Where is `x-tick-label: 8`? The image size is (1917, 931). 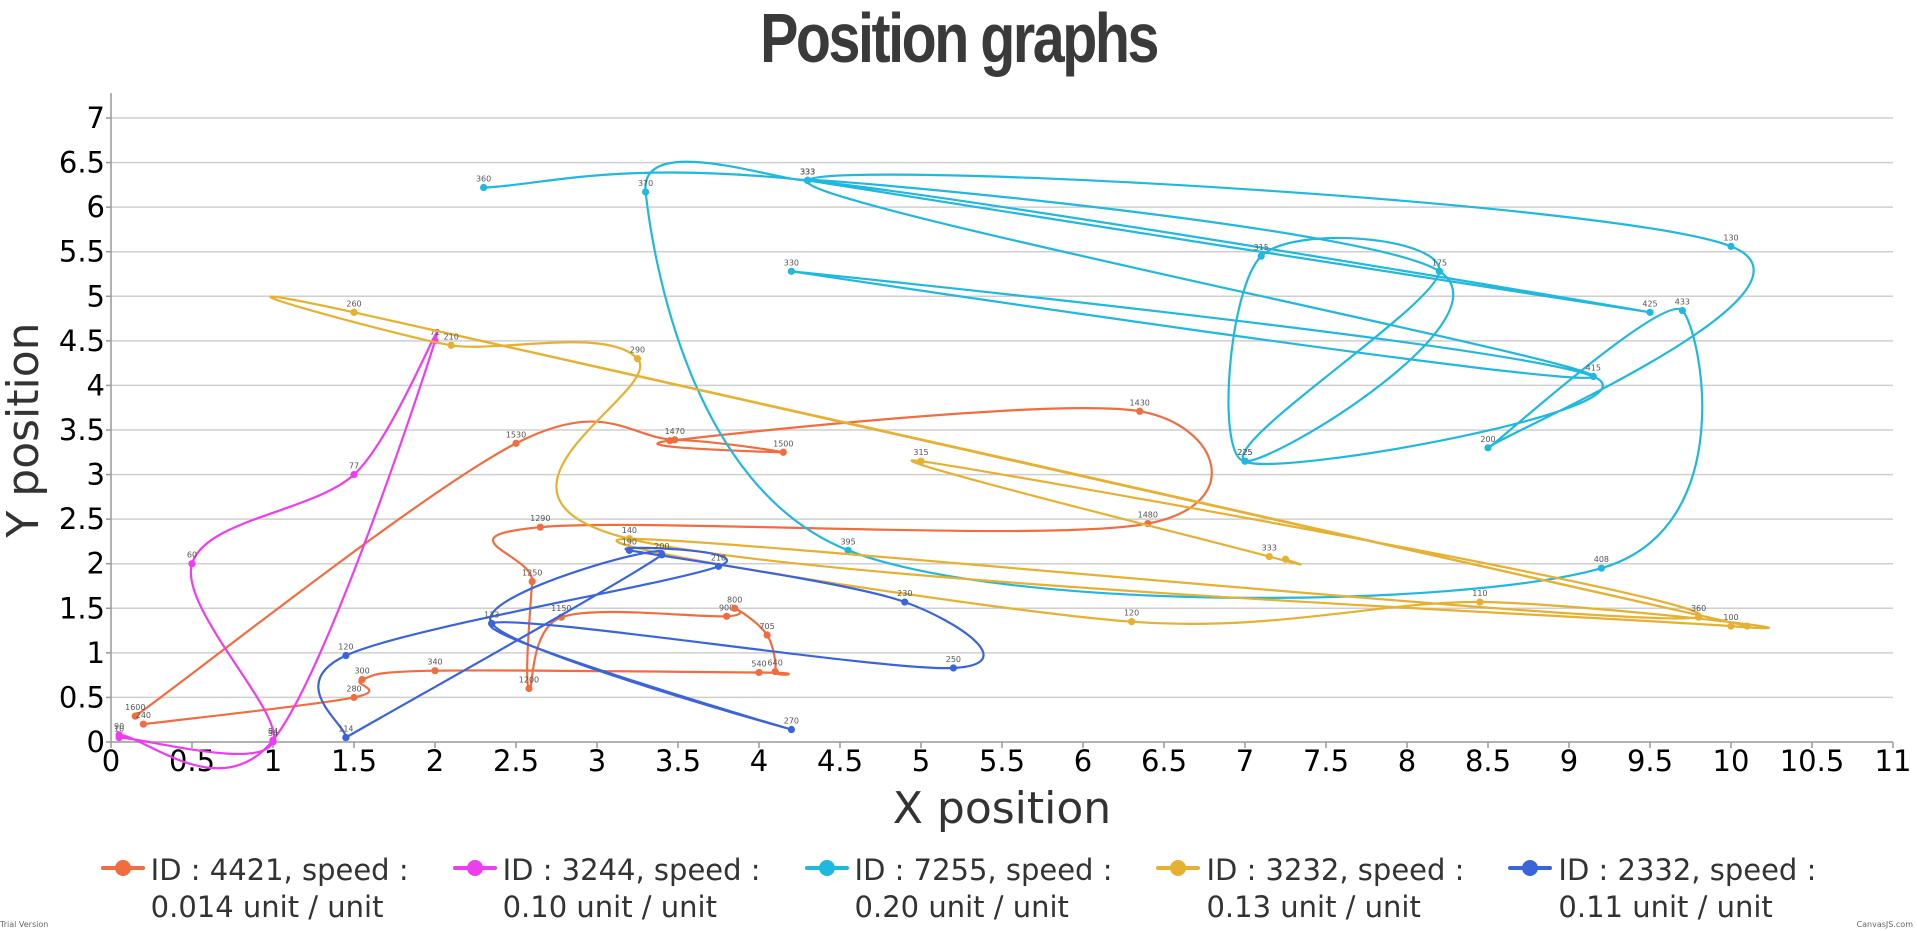
x-tick-label: 8 is located at coordinates (1407, 761).